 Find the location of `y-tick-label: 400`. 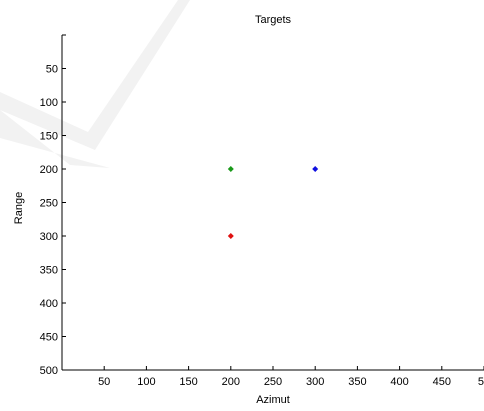

y-tick-label: 400 is located at coordinates (49, 304).